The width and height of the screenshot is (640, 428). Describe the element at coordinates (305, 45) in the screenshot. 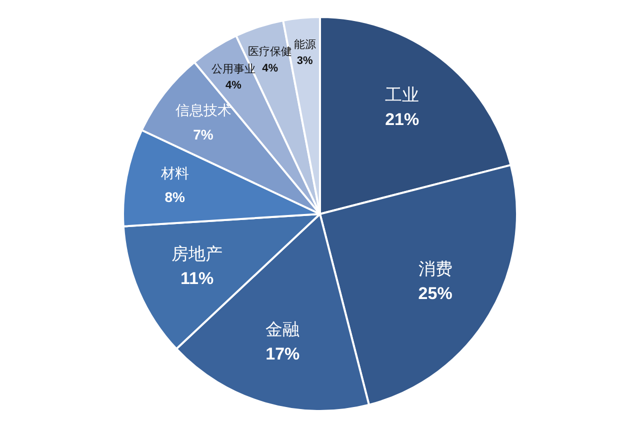

I see `slice-label: 能源` at that location.